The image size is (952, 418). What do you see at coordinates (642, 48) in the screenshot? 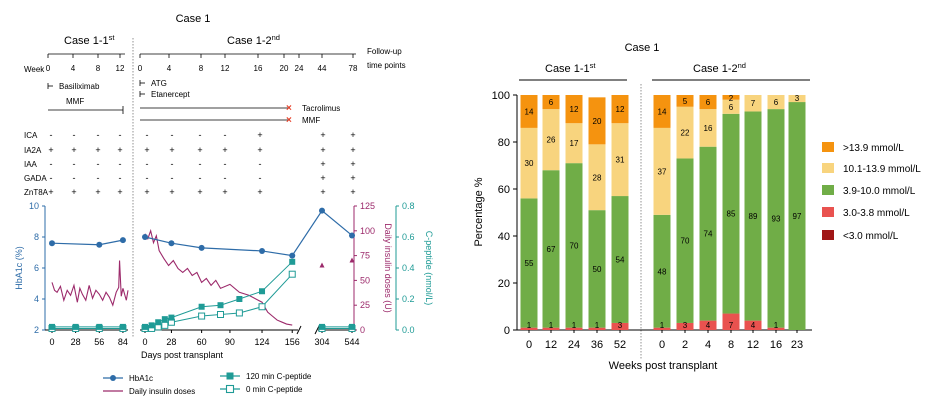
I see `right-panel-title: Case 1` at bounding box center [642, 48].